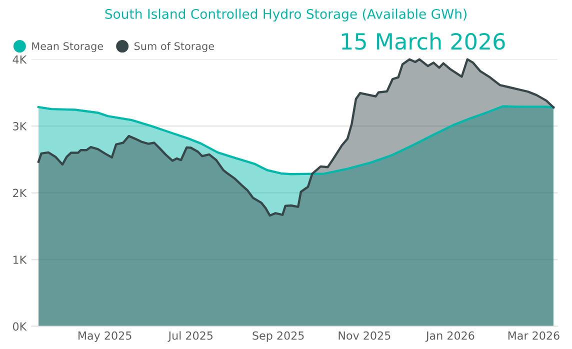  What do you see at coordinates (20, 260) in the screenshot?
I see `y-tick-label: 1K` at bounding box center [20, 260].